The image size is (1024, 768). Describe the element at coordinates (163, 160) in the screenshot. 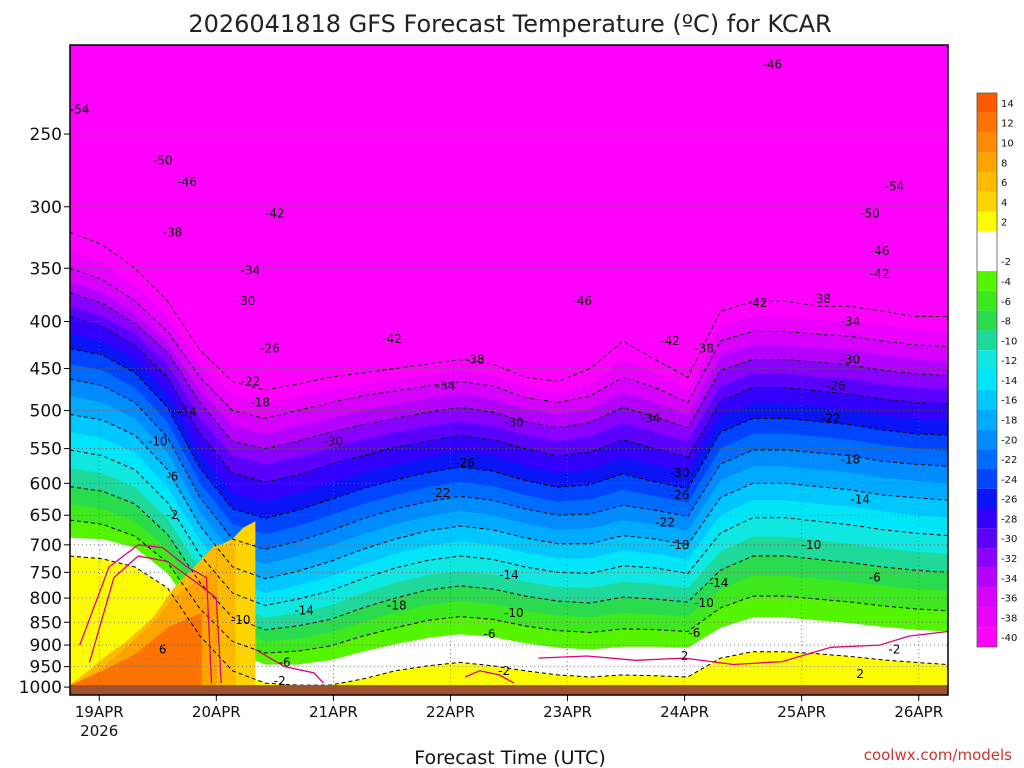

I see `contour-label: -50` at that location.